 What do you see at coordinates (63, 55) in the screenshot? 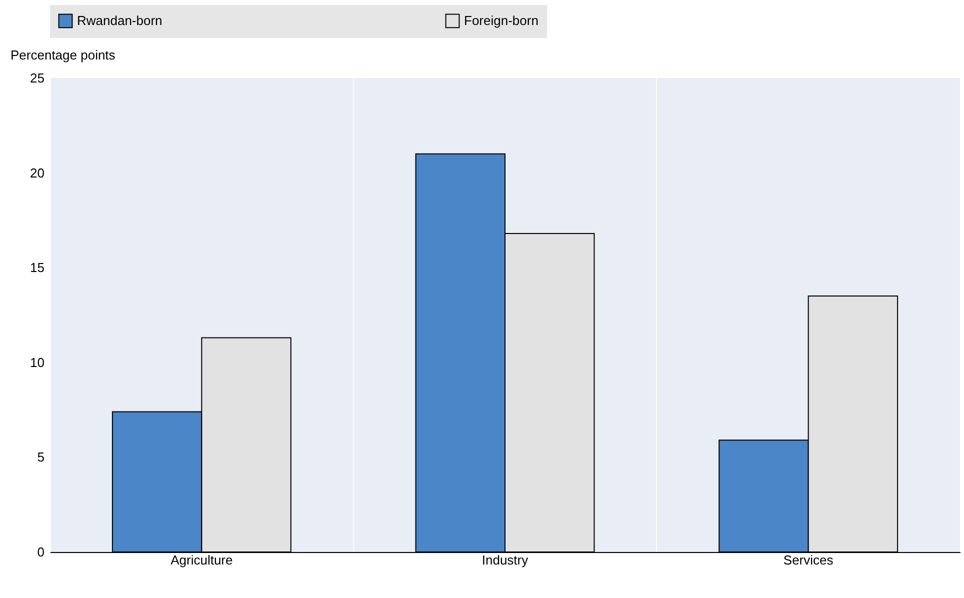
I see `y-axis-title: Percentage points` at bounding box center [63, 55].